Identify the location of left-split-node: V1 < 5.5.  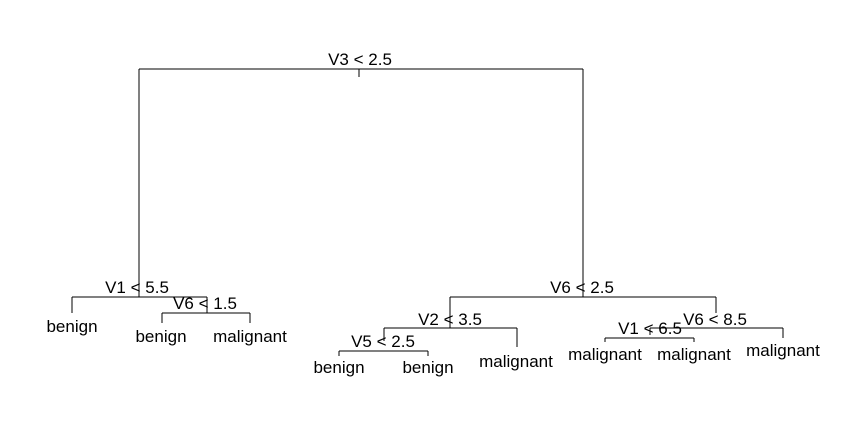
(139, 295).